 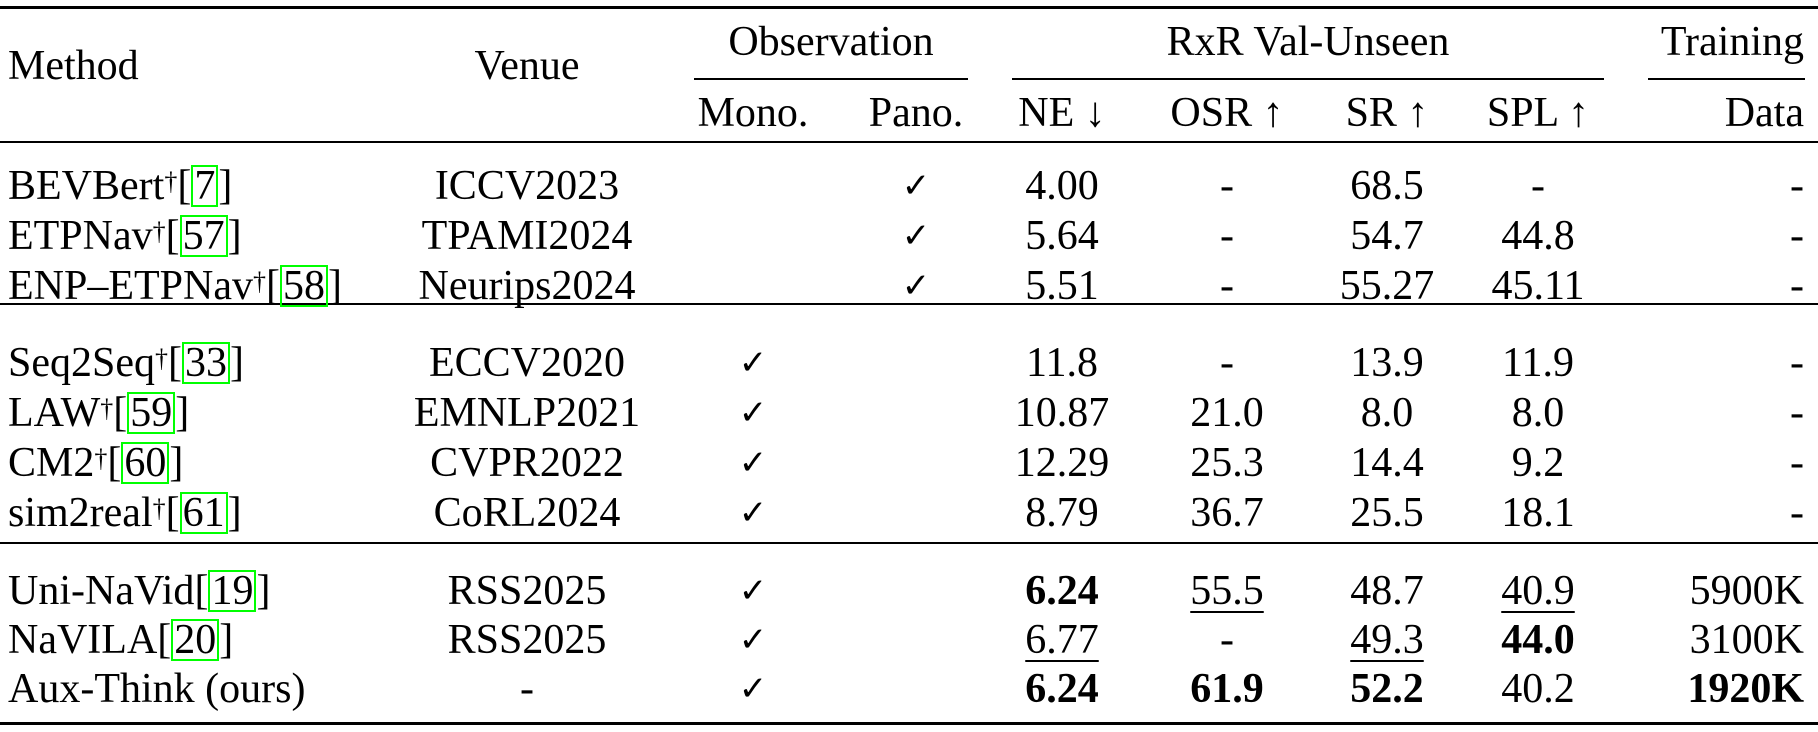 I want to click on method-name: Aux-Think (ours), so click(x=157, y=689).